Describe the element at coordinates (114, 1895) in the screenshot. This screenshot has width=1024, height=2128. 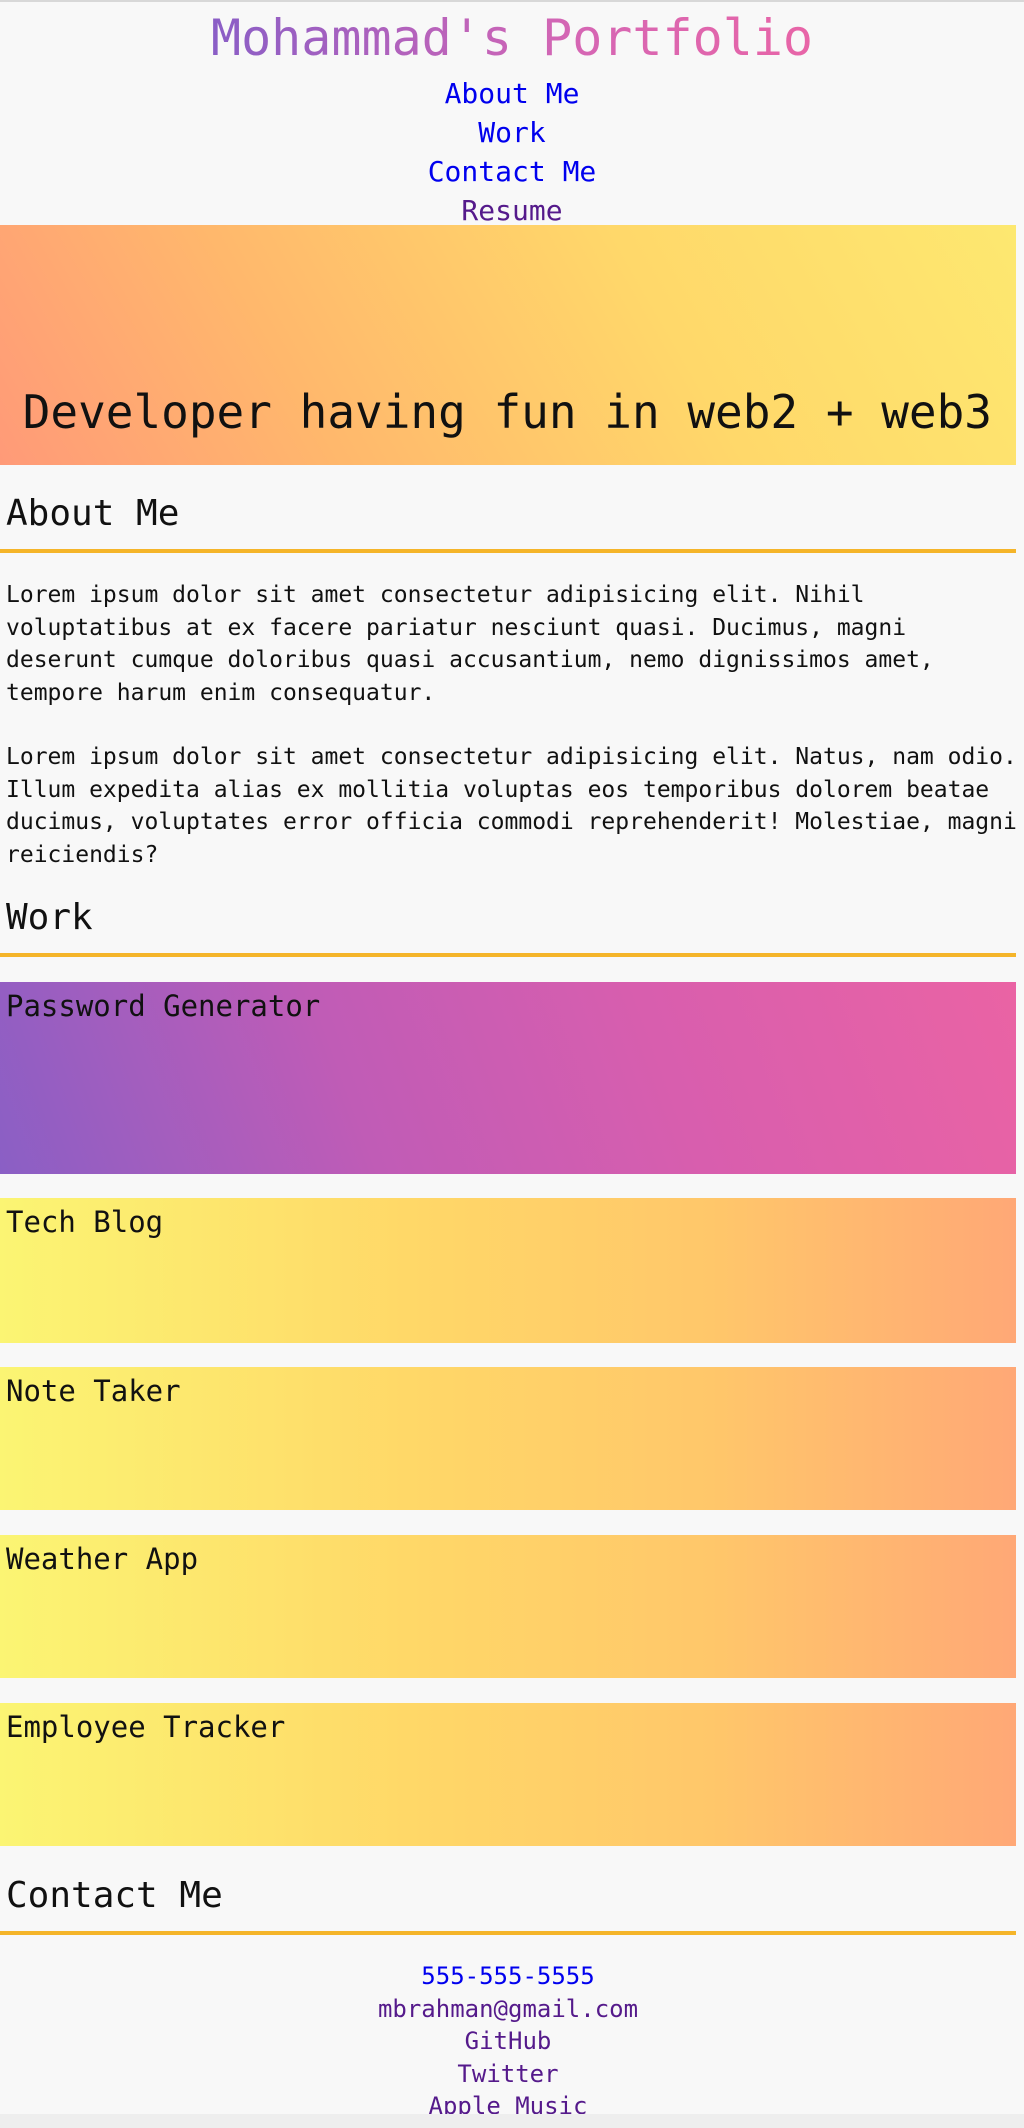
I see `contact-heading: Contact Me` at that location.